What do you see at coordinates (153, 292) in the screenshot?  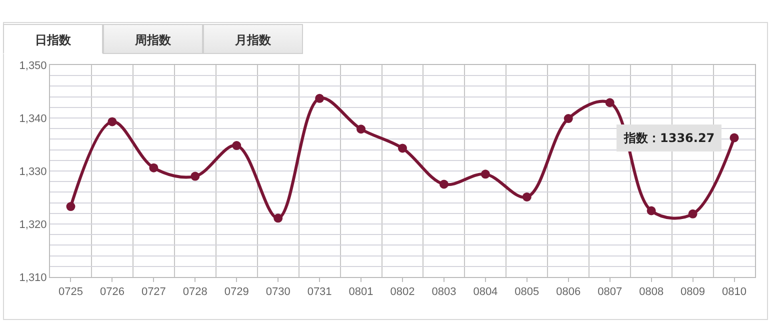 I see `x-tick-label: 0727` at bounding box center [153, 292].